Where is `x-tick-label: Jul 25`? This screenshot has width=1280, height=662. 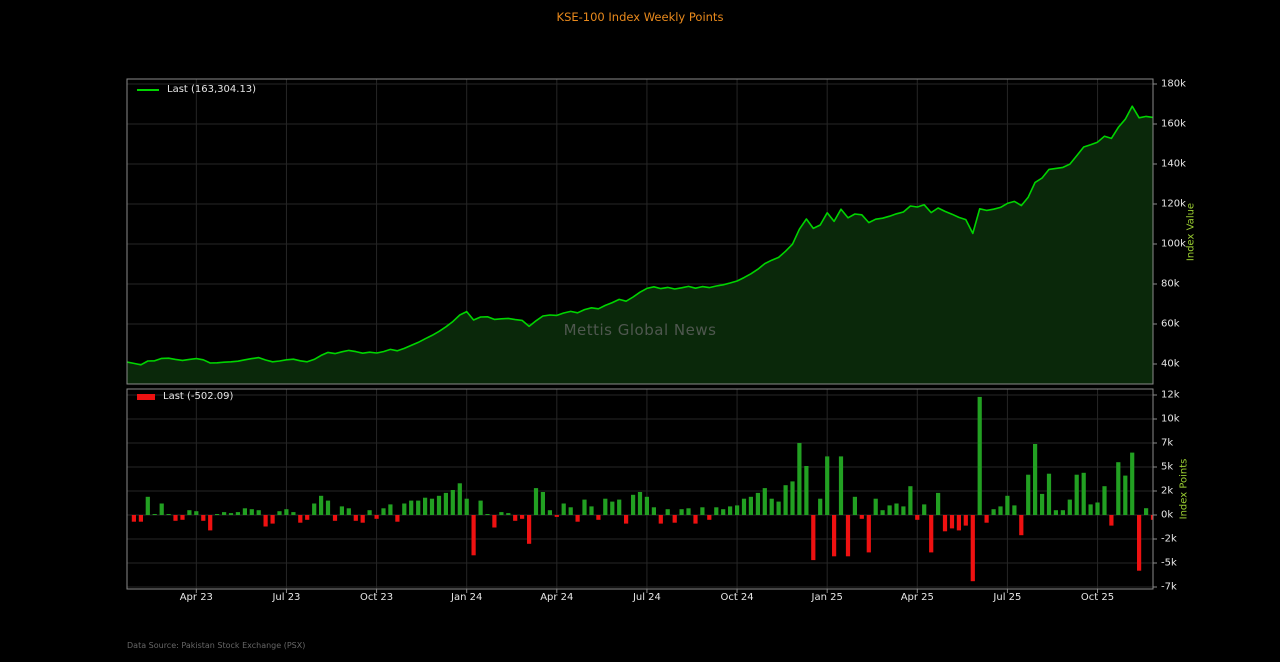 x-tick-label: Jul 25 is located at coordinates (1007, 597).